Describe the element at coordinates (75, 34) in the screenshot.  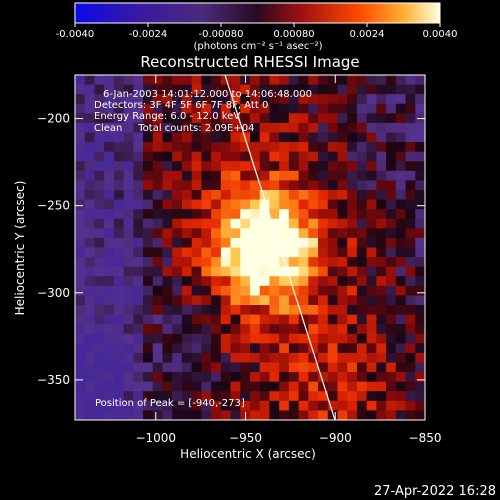
I see `colorbar-tick-label: -0.0040` at that location.